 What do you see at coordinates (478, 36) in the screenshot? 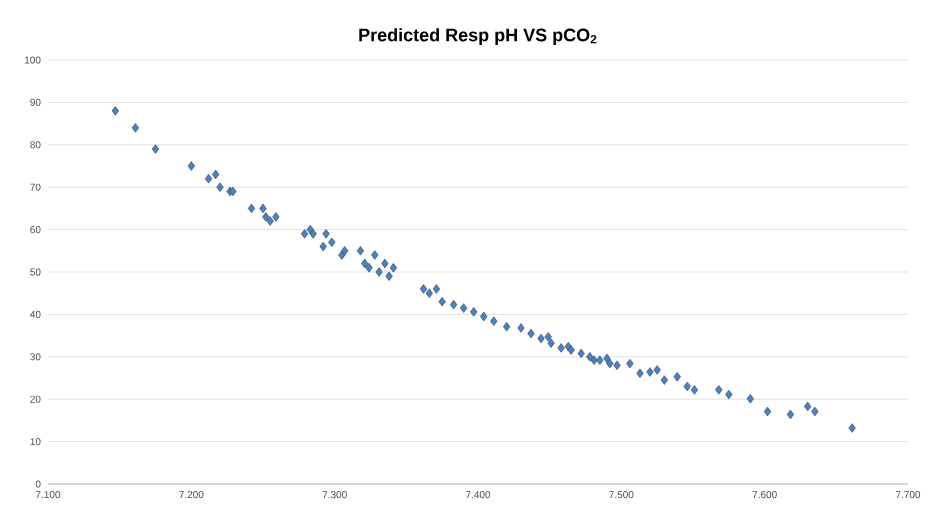
I see `chart-title: Predicted Resp pH VS pCO$_{2}$` at bounding box center [478, 36].